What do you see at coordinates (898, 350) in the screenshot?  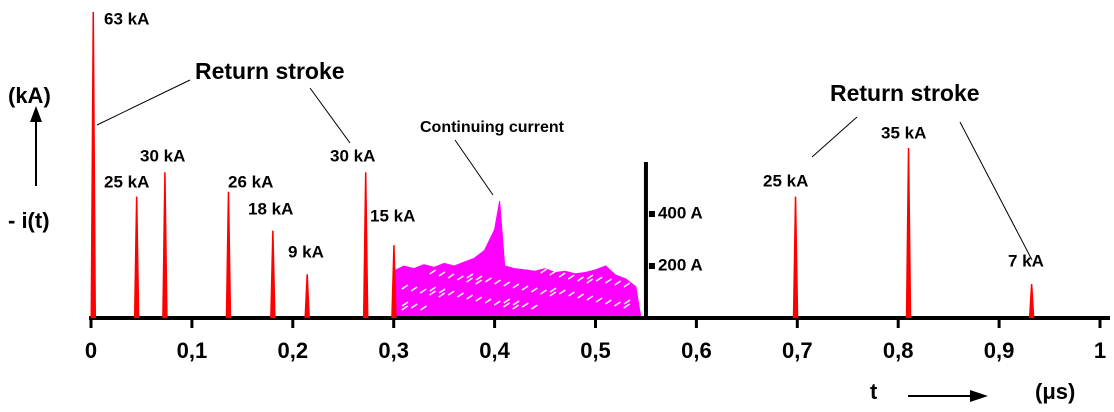 I see `x-tick-label: 0,8` at bounding box center [898, 350].